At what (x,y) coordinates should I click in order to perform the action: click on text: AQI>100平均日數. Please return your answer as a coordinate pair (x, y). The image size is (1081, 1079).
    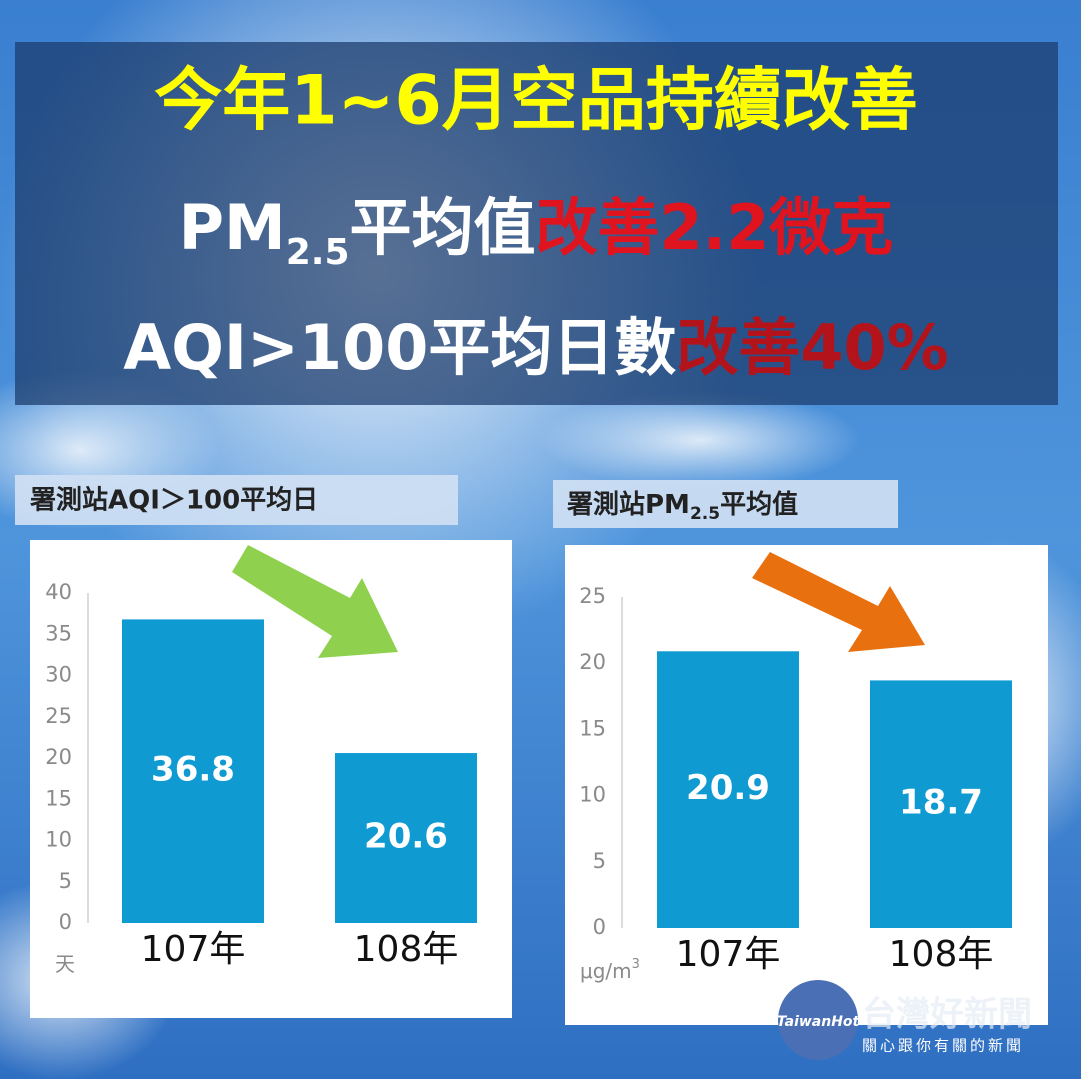
    Looking at the image, I should click on (399, 347).